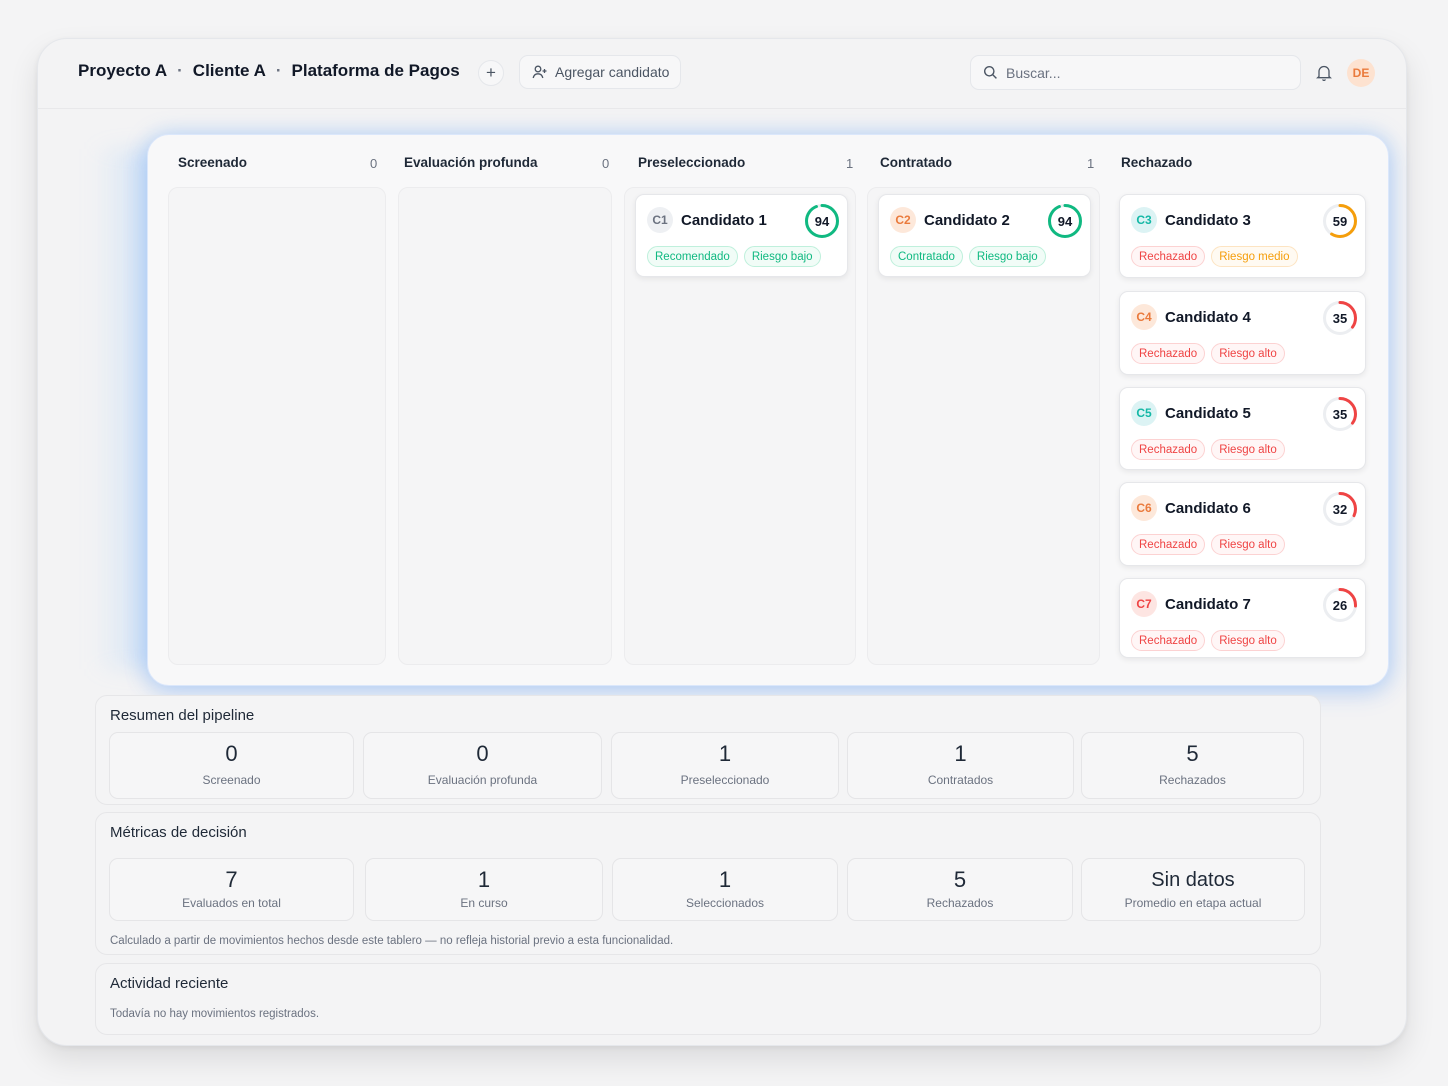 The image size is (1448, 1086). Describe the element at coordinates (169, 983) in the screenshot. I see `section-title: Actividad reciente` at that location.